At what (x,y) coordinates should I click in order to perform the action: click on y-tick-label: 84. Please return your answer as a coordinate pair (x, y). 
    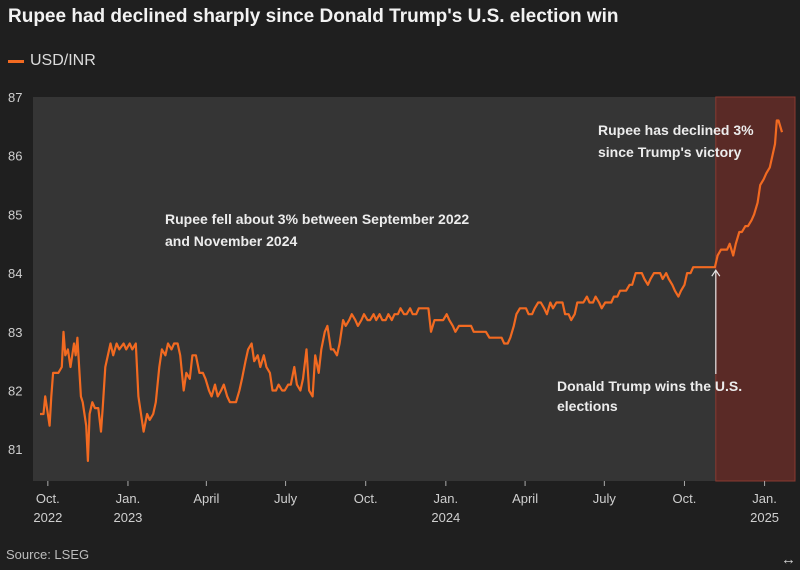
    Looking at the image, I should click on (15, 273).